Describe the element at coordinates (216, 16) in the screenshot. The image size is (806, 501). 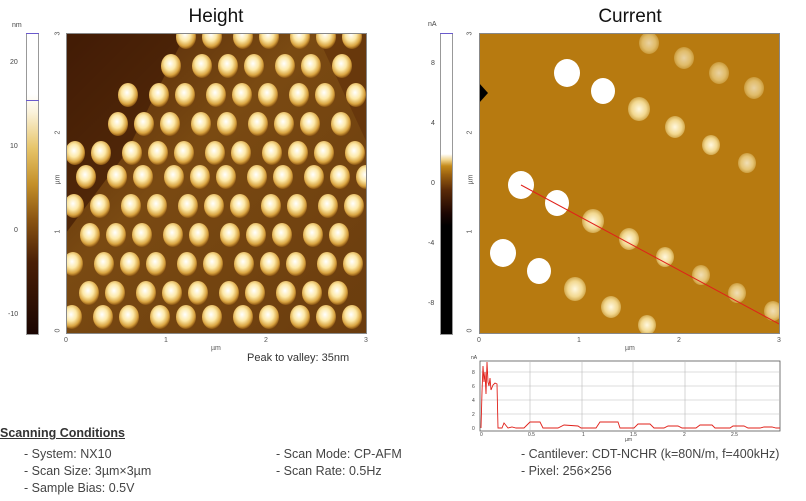
I see `height-title: Height` at that location.